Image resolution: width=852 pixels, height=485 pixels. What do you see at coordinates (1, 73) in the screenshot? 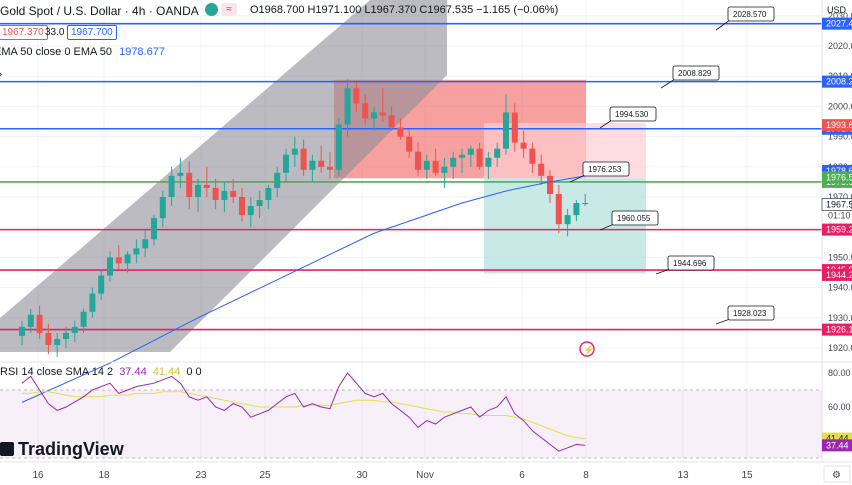
I see `collapse-chevron-icon: ›` at bounding box center [1, 73].